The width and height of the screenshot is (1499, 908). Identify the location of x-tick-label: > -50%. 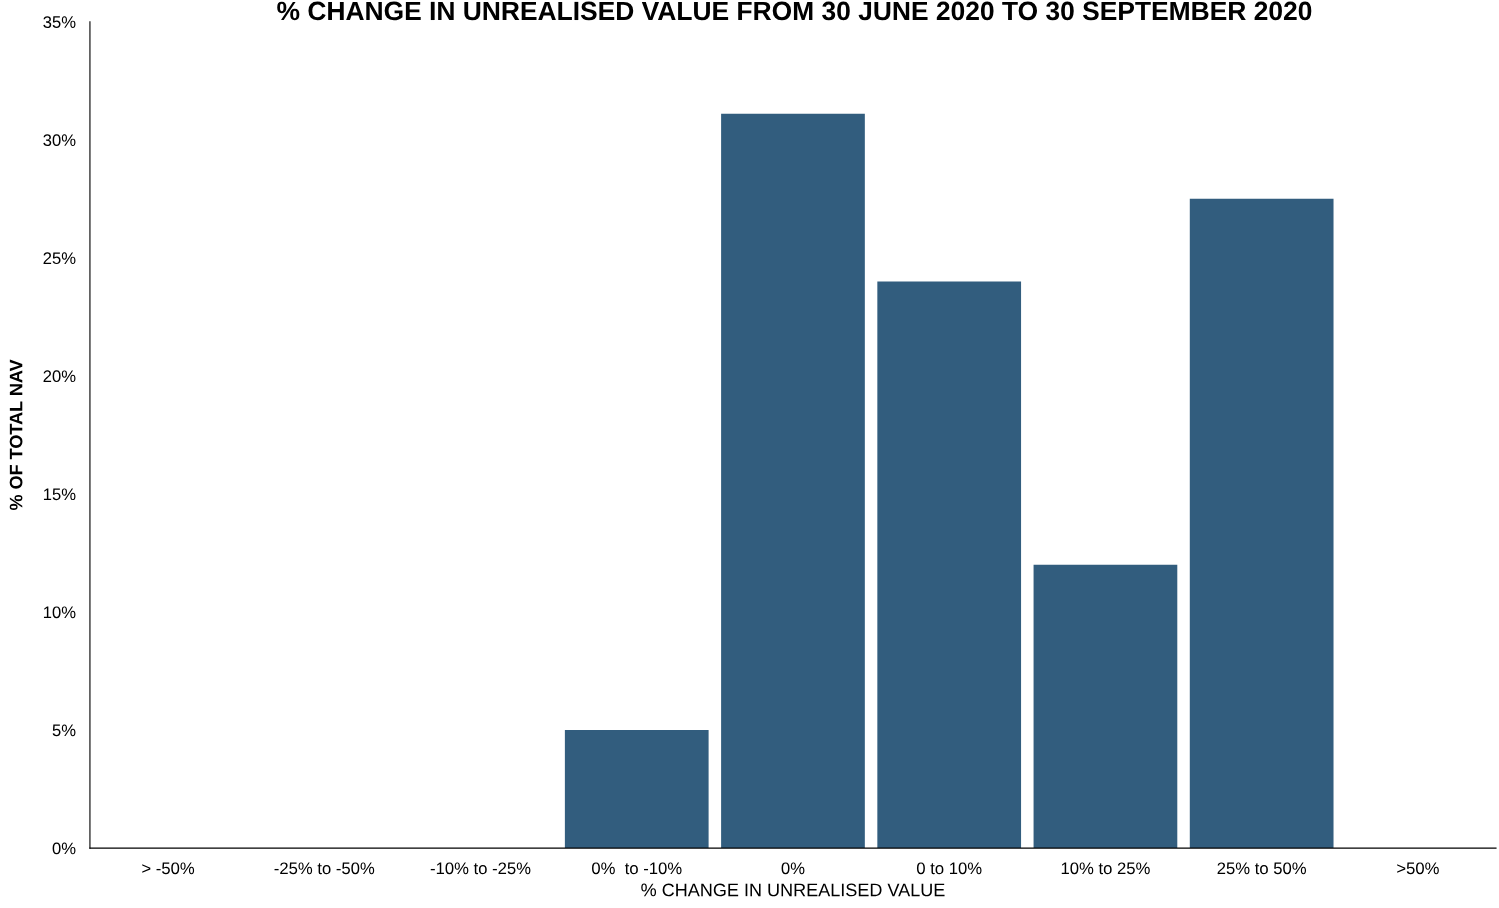
(168, 868).